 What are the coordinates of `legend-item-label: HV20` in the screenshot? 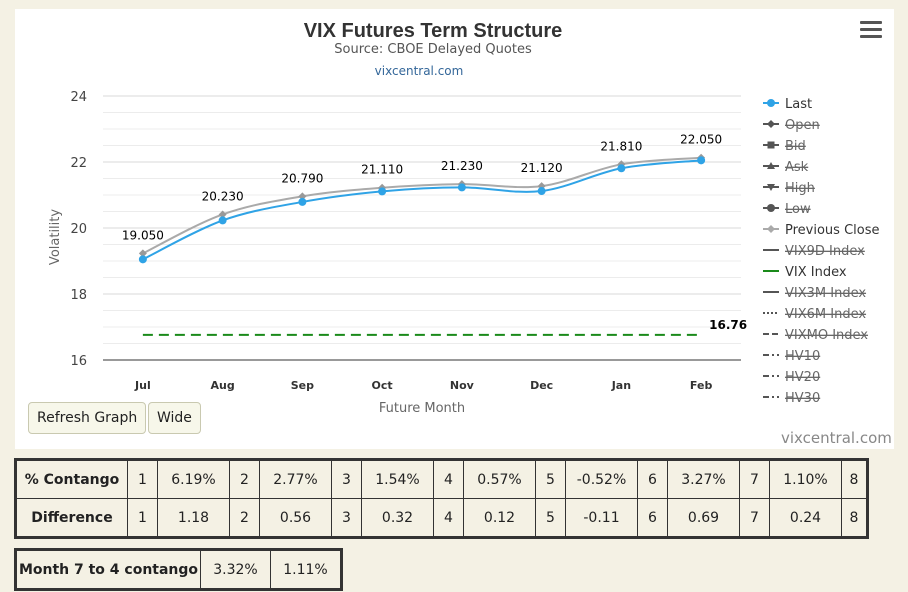 It's located at (802, 377).